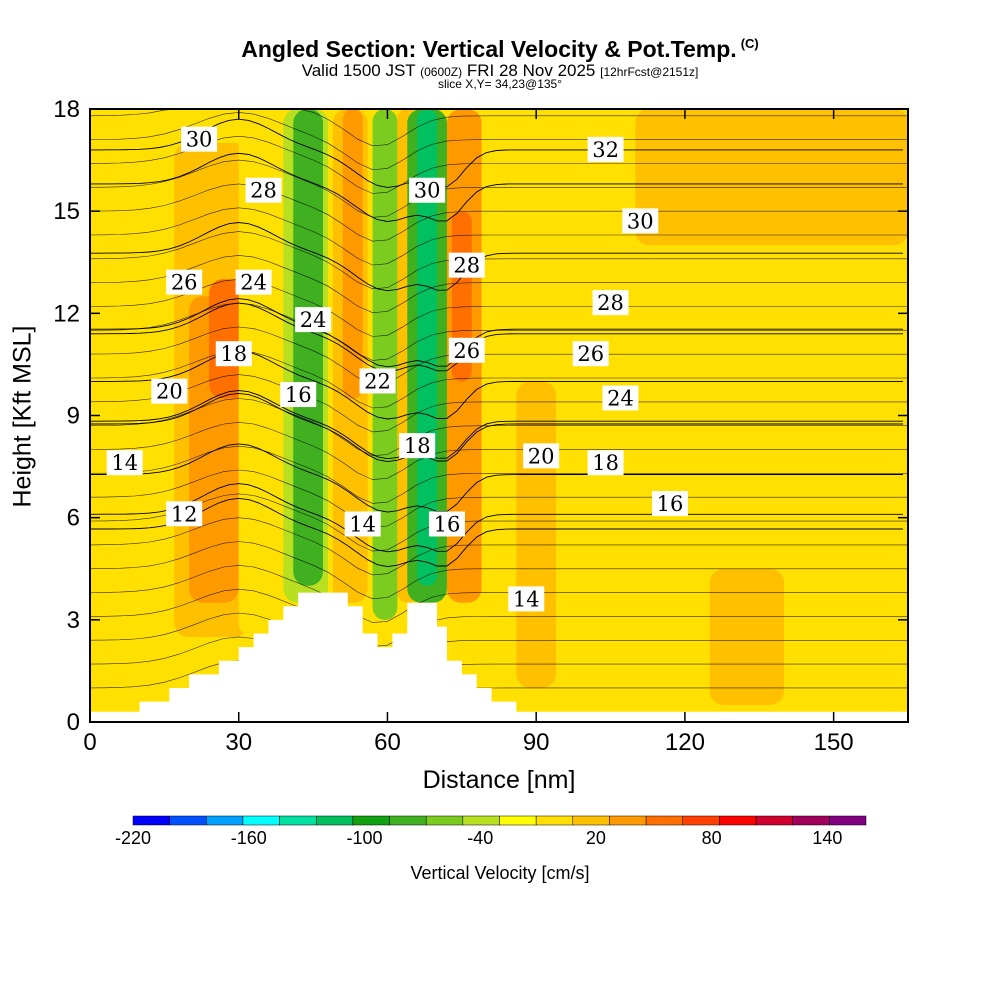  I want to click on y-tick-label: 9, so click(73, 416).